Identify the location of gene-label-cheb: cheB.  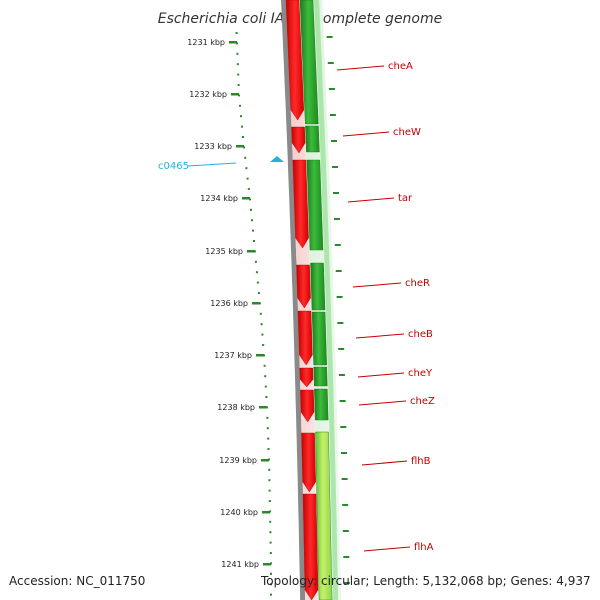
(420, 334).